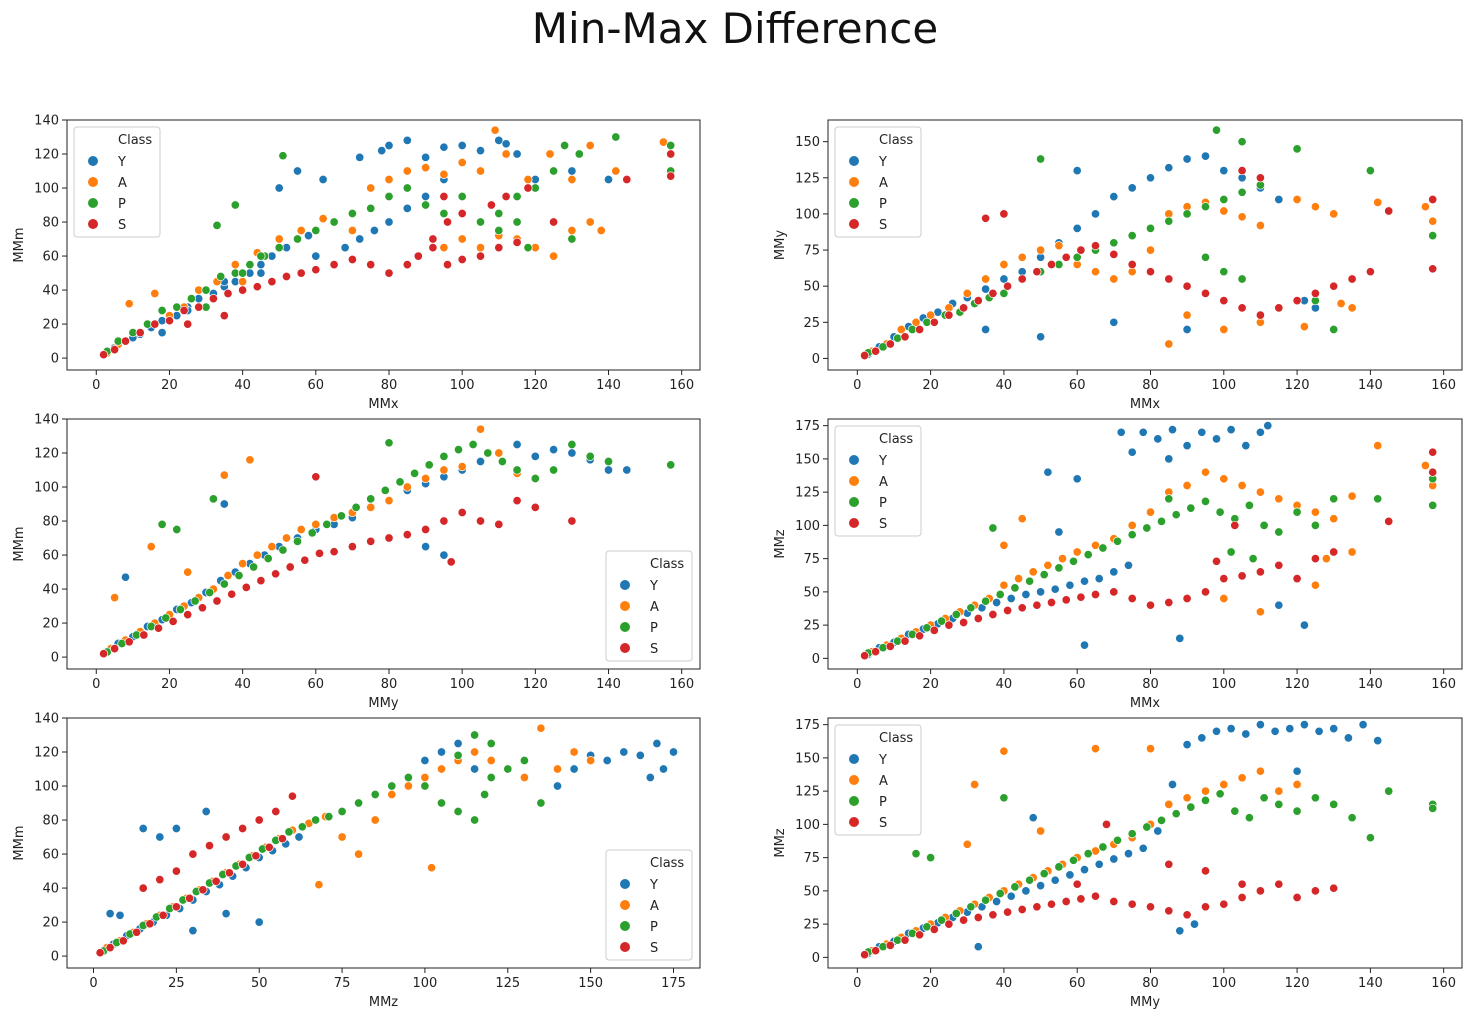  Describe the element at coordinates (625, 947) in the screenshot. I see `legend-marker-S` at that location.